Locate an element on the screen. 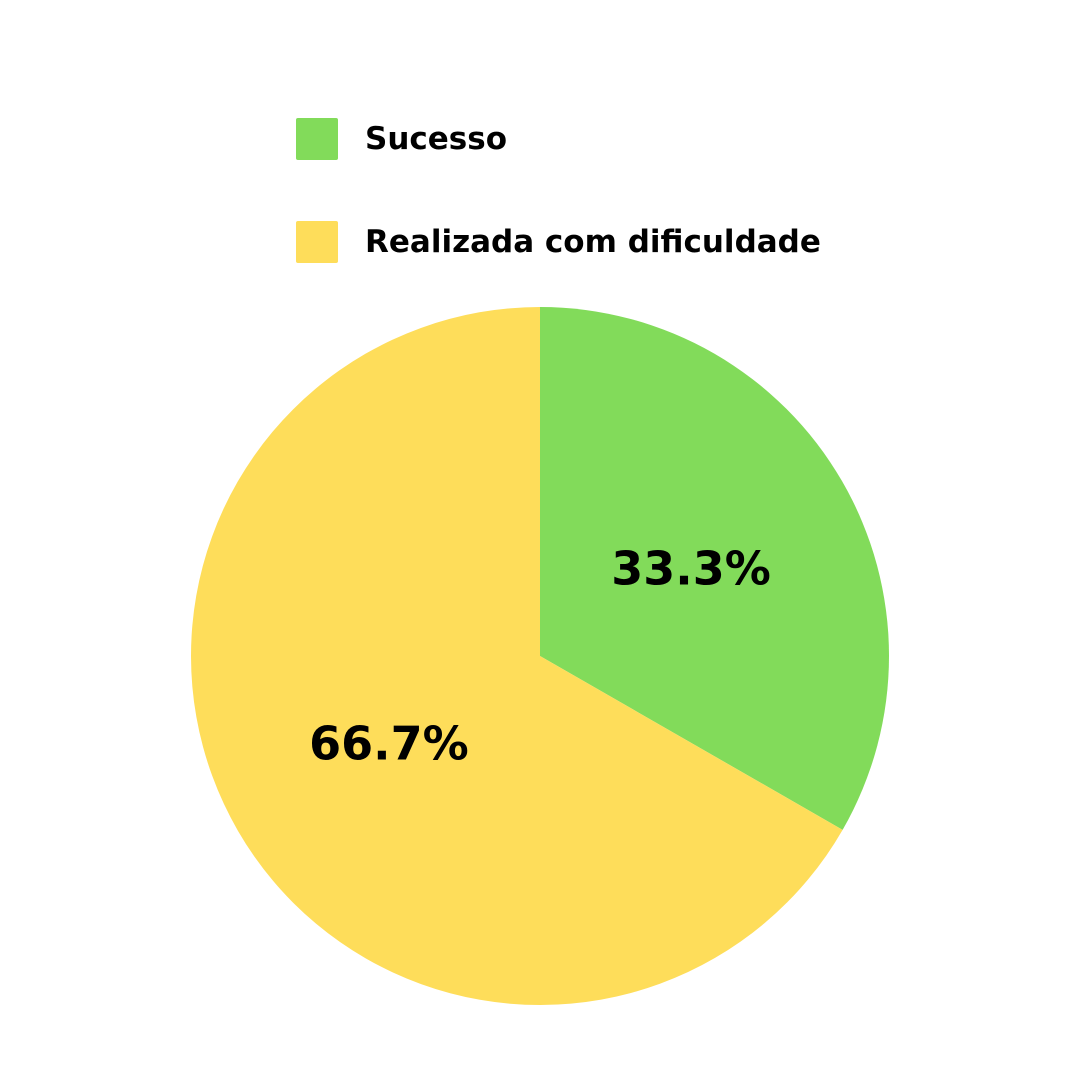 Image resolution: width=1080 pixels, height=1080 pixels. legend-item-sucesso: Sucesso is located at coordinates (558, 139).